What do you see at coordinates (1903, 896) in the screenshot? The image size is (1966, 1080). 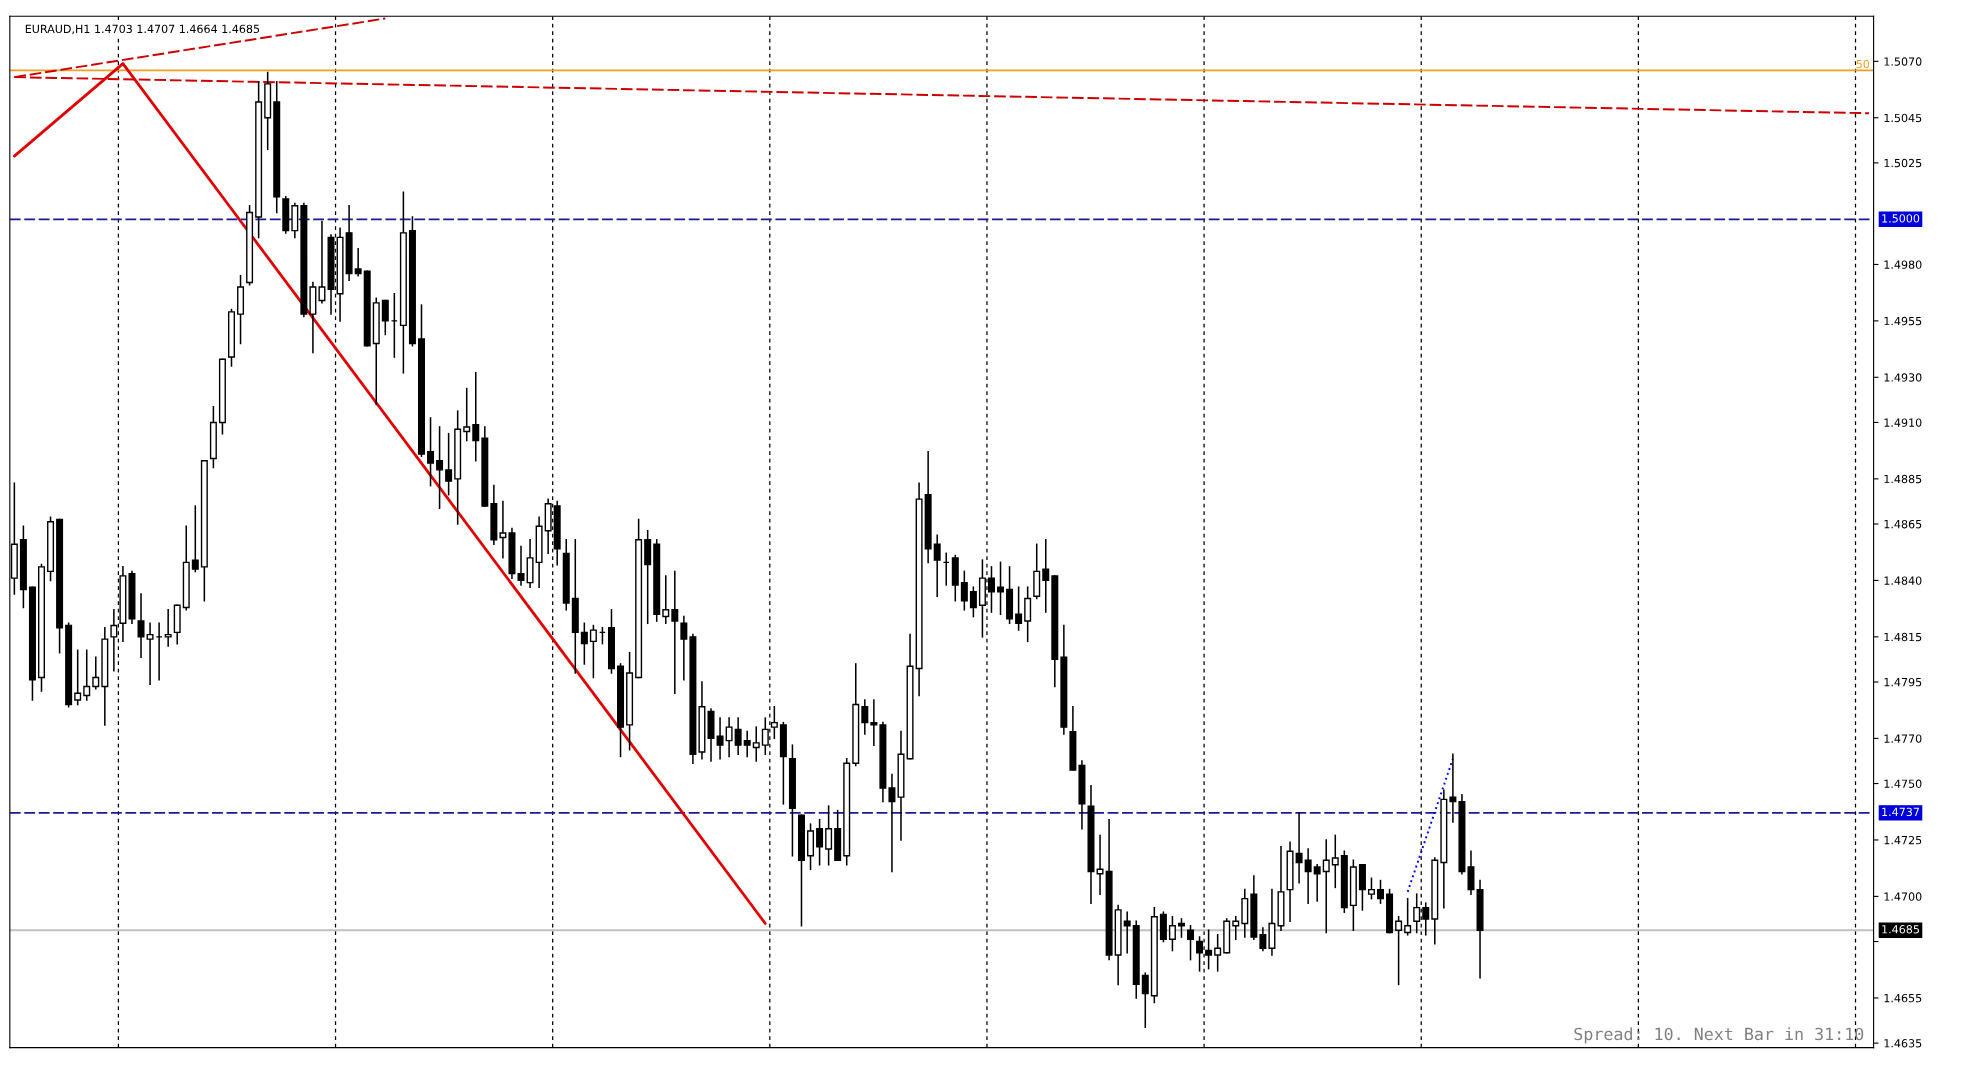 I see `y-tick-label: 1.4700` at bounding box center [1903, 896].